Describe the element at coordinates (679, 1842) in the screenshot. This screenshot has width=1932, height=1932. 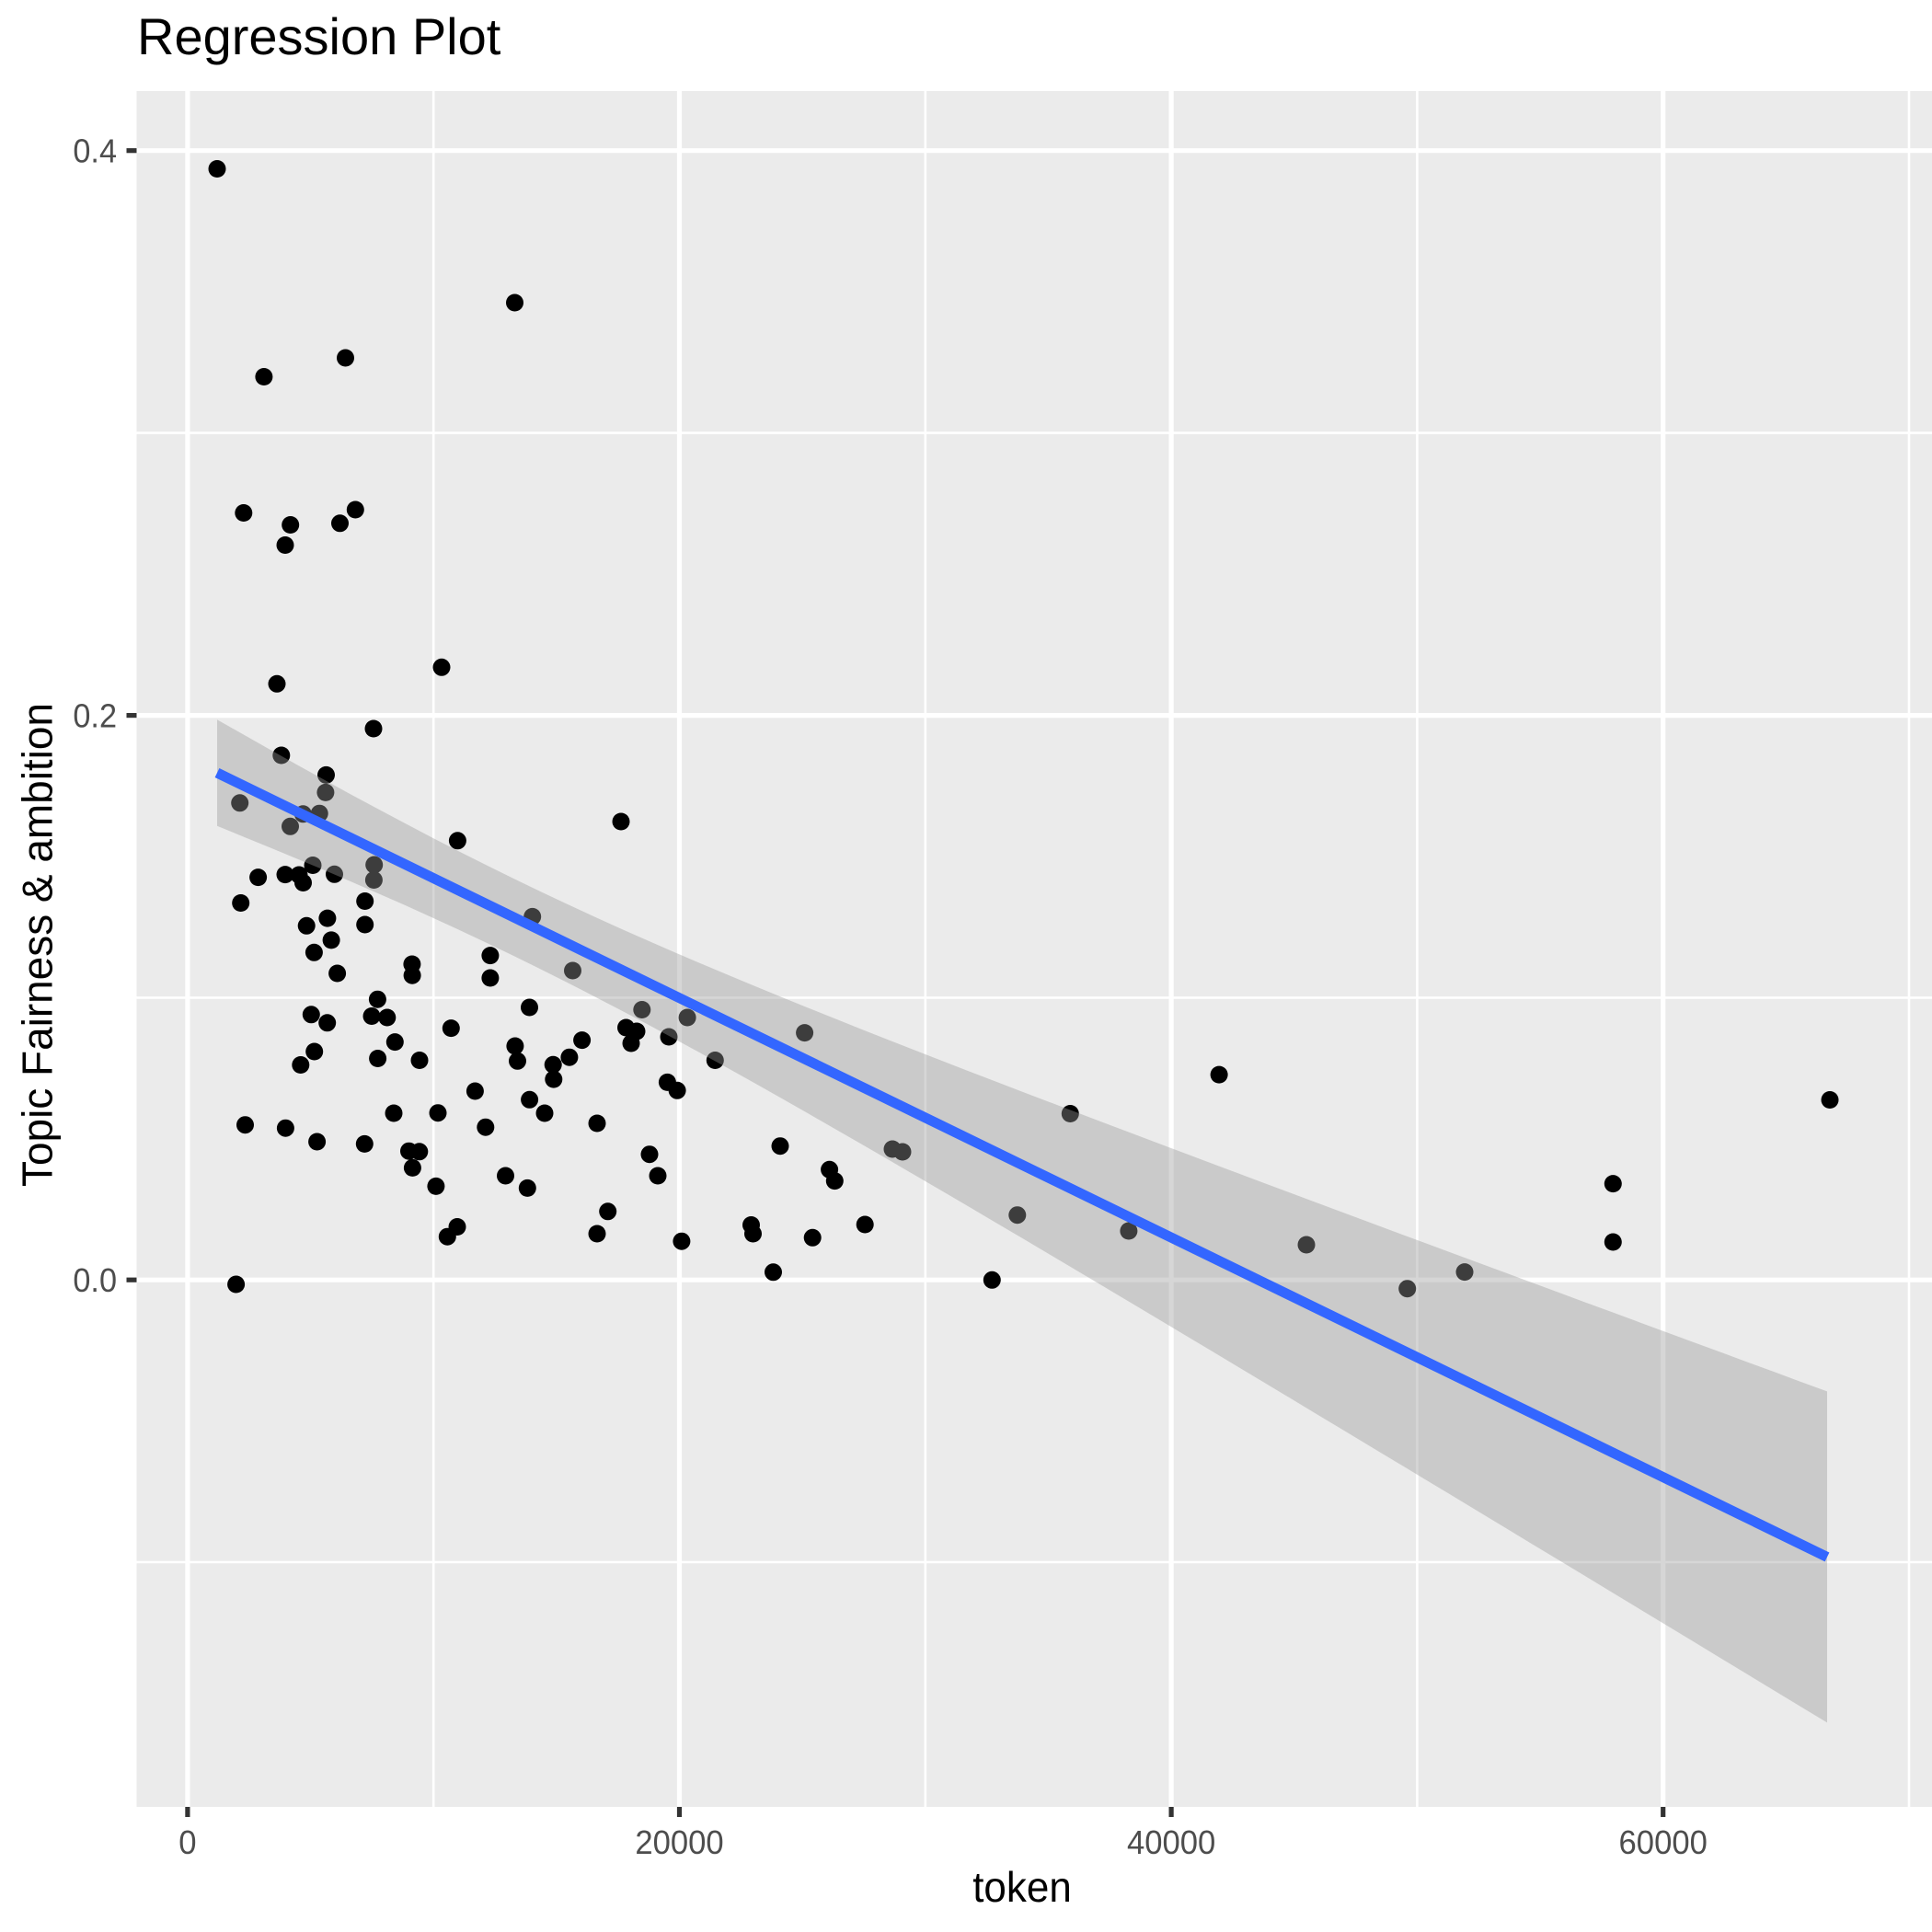
I see `svg-text: 20000` at that location.